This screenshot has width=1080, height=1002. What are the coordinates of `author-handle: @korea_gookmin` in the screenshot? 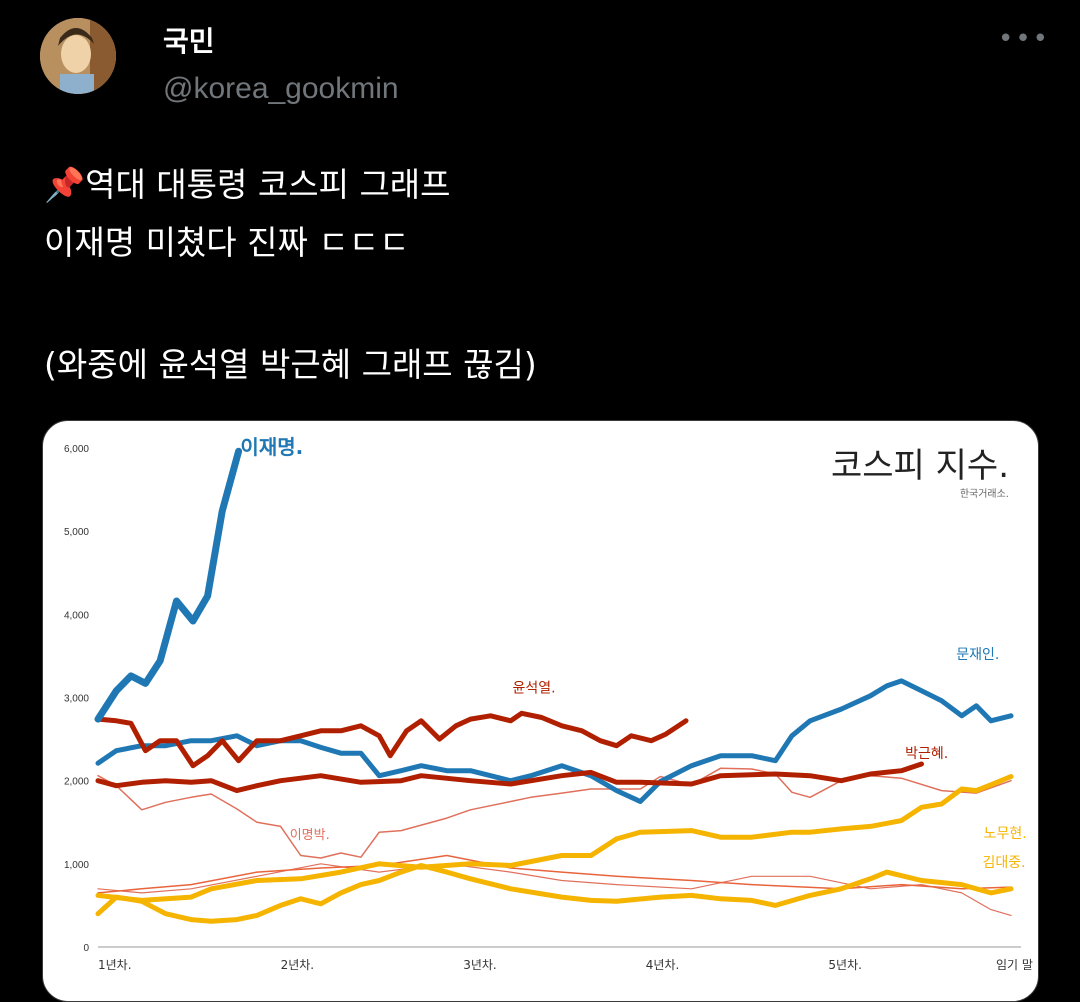 It's located at (281, 88).